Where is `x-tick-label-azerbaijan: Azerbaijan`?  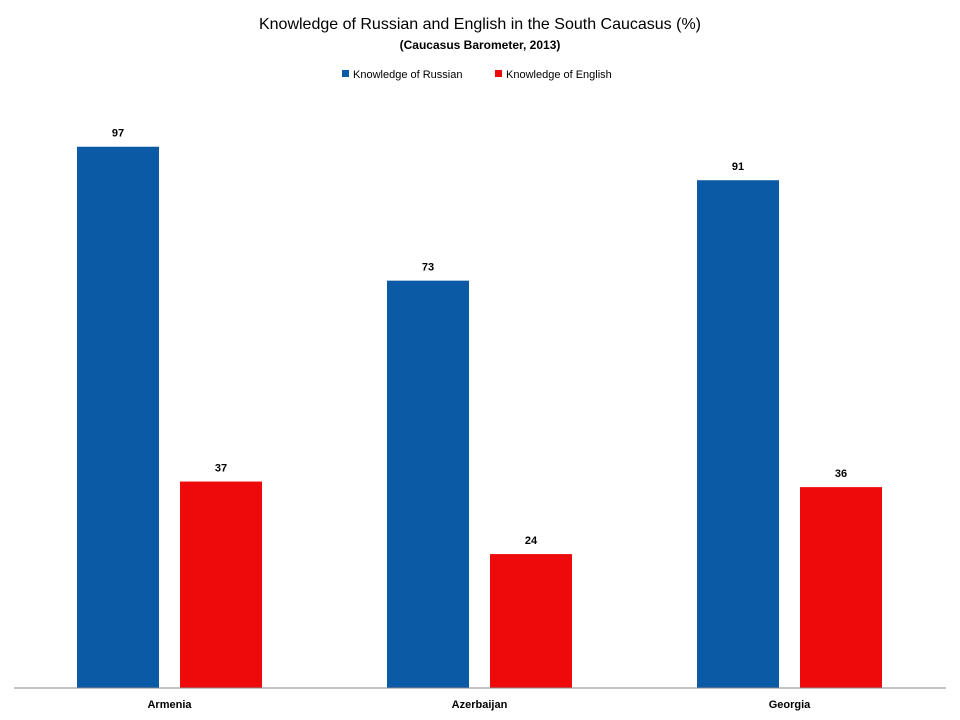 x-tick-label-azerbaijan: Azerbaijan is located at coordinates (480, 705).